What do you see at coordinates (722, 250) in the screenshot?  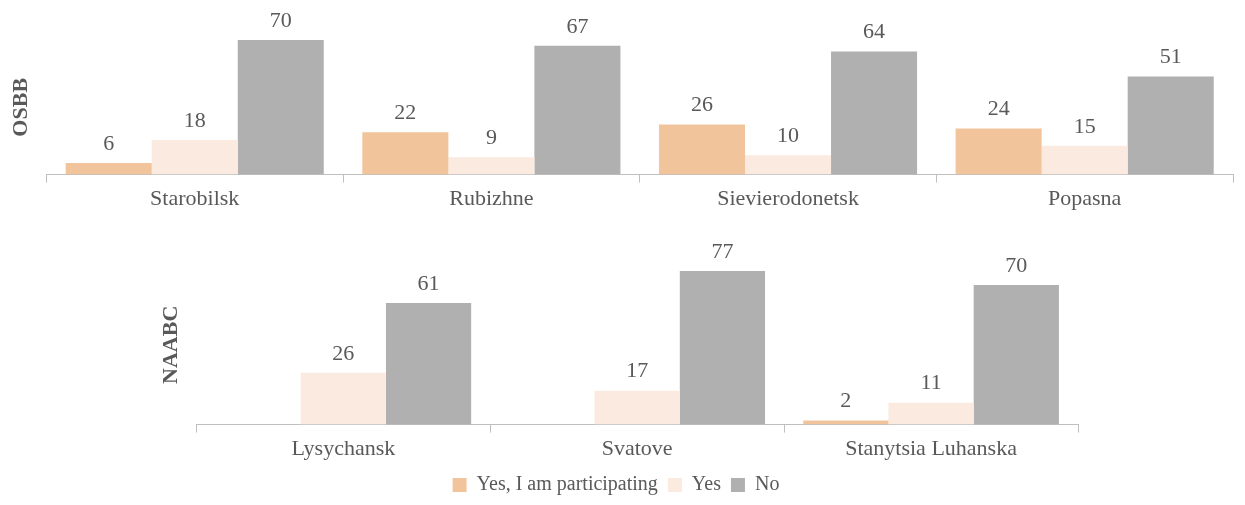 I see `data-label: 77` at bounding box center [722, 250].